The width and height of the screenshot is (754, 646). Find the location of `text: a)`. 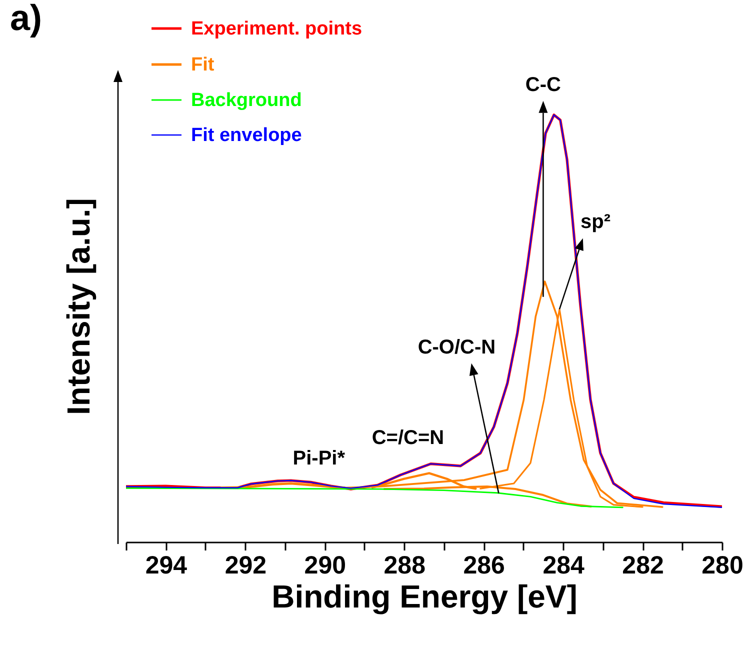

text: a) is located at coordinates (26, 19).